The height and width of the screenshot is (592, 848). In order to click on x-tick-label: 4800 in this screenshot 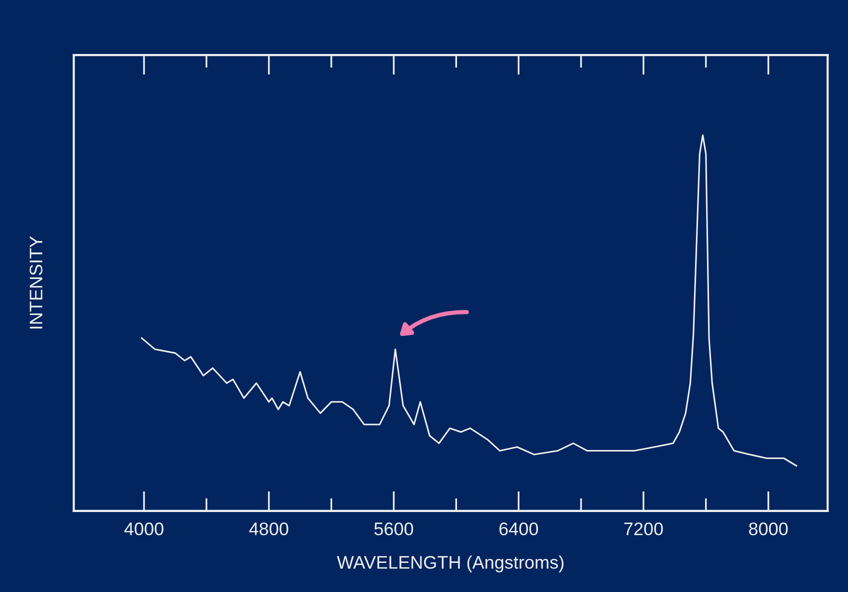, I will do `click(268, 529)`.